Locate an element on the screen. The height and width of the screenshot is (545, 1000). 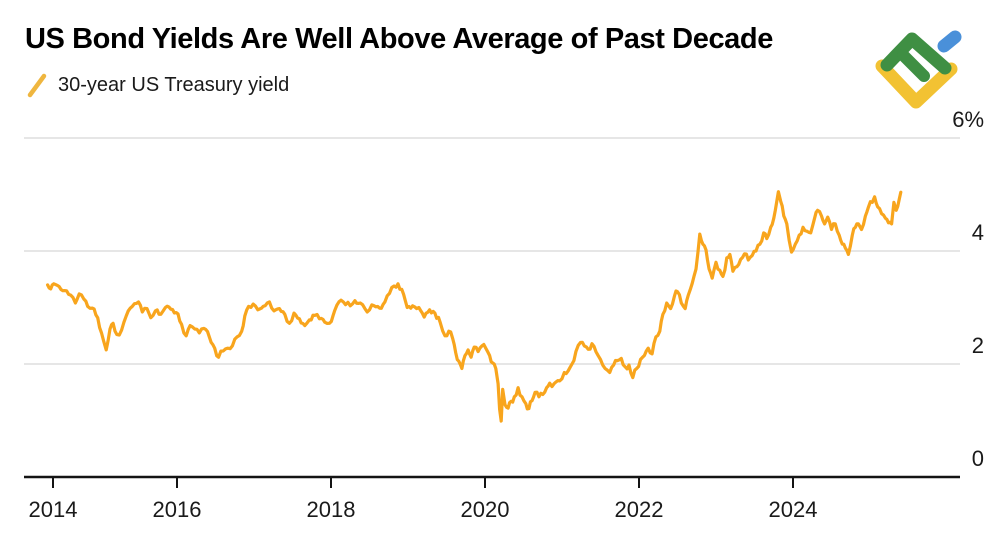
svg-text: 2024 is located at coordinates (793, 509).